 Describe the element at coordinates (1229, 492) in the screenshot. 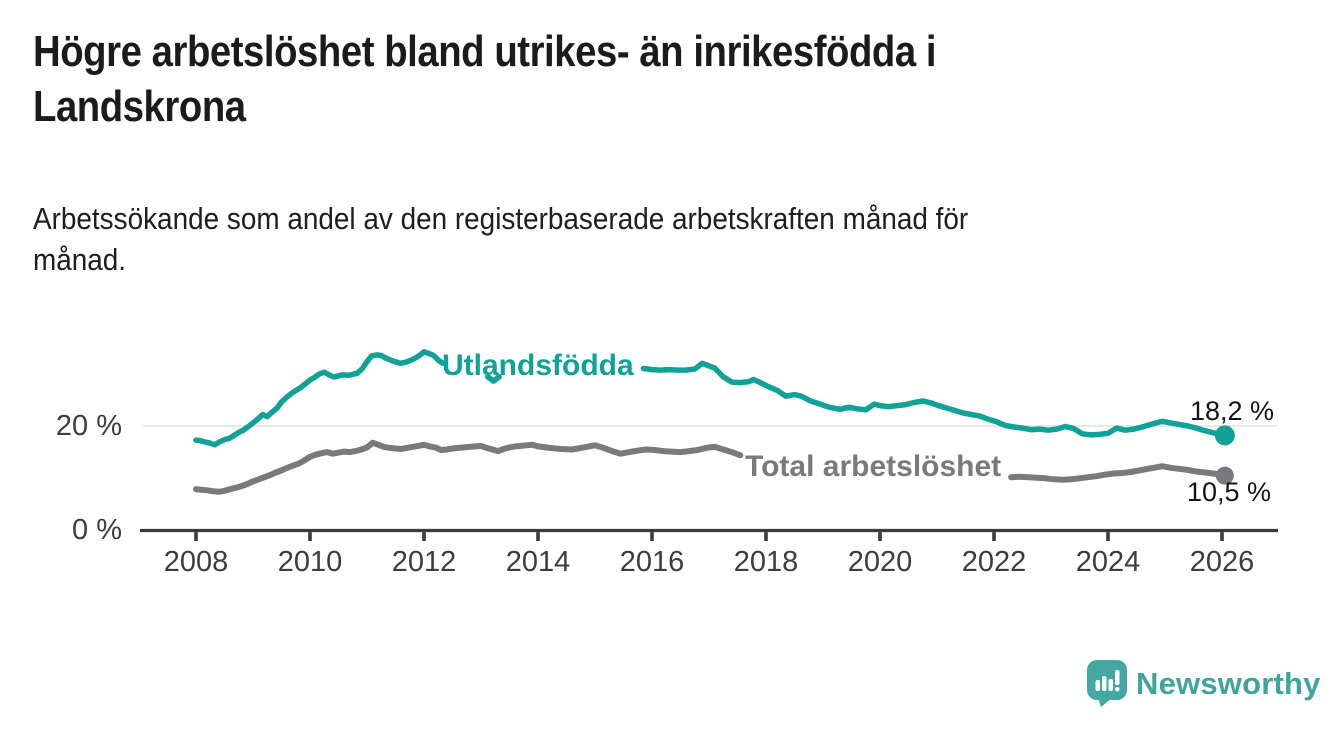

I see `end-value-label-total: 10,5 %` at that location.